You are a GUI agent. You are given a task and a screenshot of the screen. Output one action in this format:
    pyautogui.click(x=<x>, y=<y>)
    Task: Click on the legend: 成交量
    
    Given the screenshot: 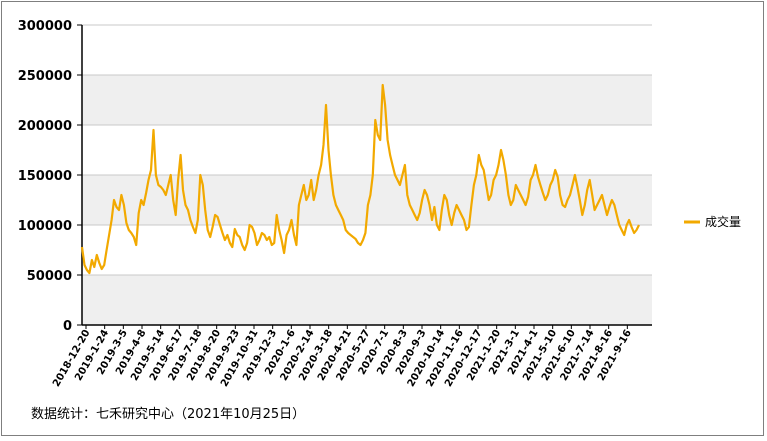 What is the action you would take?
    pyautogui.click(x=712, y=221)
    